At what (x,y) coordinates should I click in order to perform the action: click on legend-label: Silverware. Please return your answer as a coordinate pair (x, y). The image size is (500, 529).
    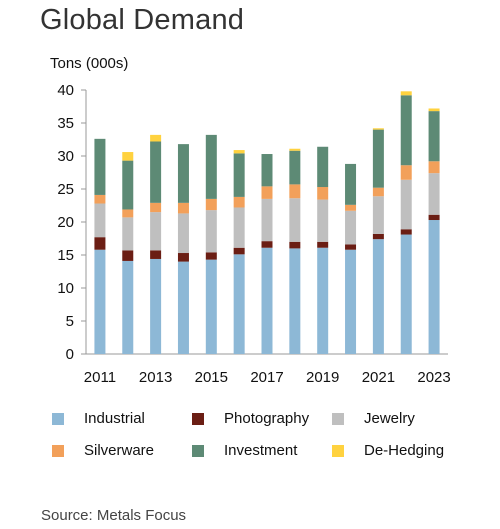
    Looking at the image, I should click on (119, 450).